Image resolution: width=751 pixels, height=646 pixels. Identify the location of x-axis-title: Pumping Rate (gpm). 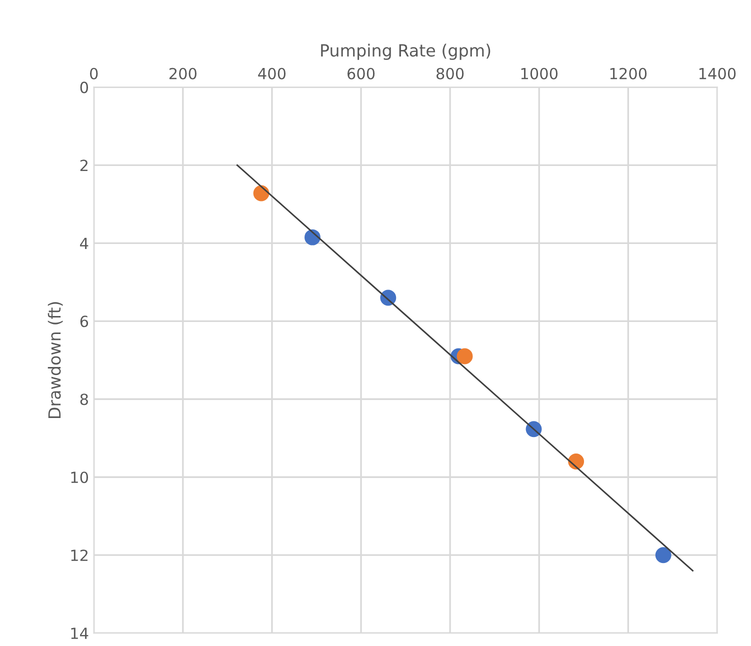
(405, 52).